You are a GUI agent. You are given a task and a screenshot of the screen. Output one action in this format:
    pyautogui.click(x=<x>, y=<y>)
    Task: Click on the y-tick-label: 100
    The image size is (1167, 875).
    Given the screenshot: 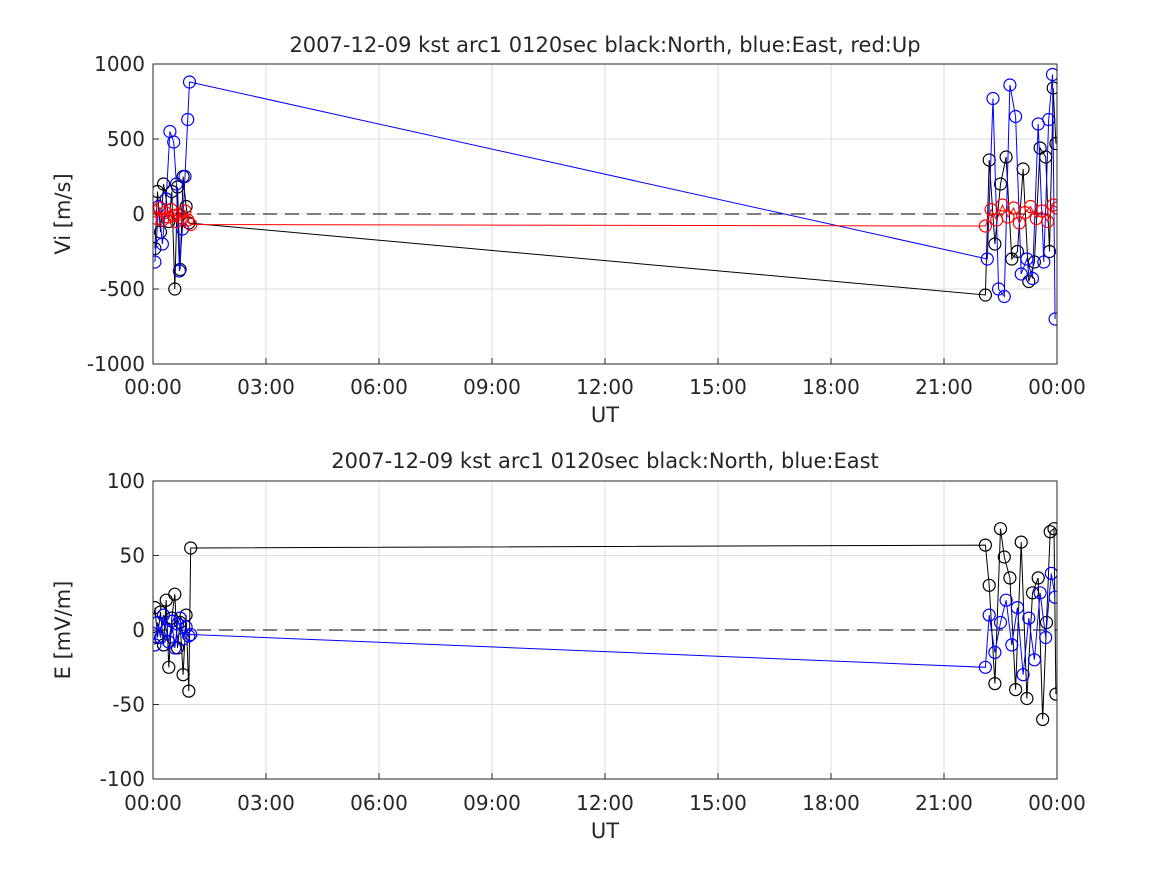 What is the action you would take?
    pyautogui.click(x=126, y=481)
    